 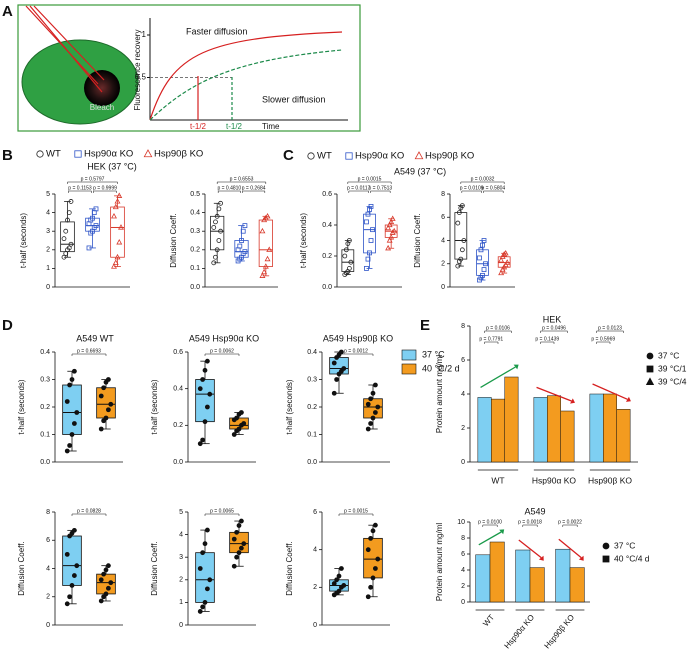 I want to click on diagram-frame, so click(x=189, y=68).